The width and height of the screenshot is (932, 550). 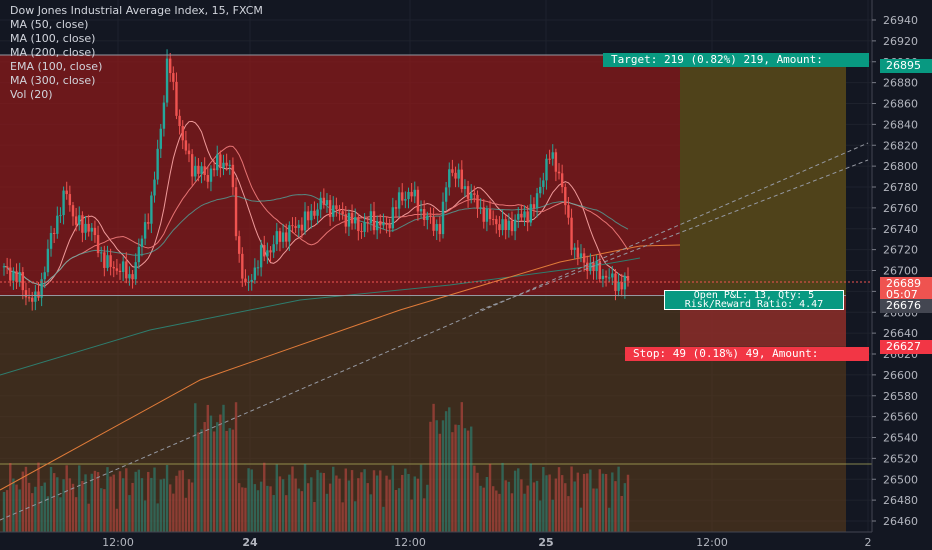 I want to click on indicator-ma300: MA (300, close), so click(x=53, y=80).